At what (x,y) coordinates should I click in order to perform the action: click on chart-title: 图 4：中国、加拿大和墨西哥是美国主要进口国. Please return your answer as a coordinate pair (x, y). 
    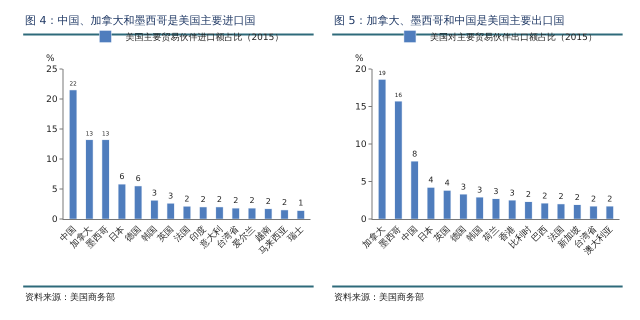
    Looking at the image, I should click on (140, 20).